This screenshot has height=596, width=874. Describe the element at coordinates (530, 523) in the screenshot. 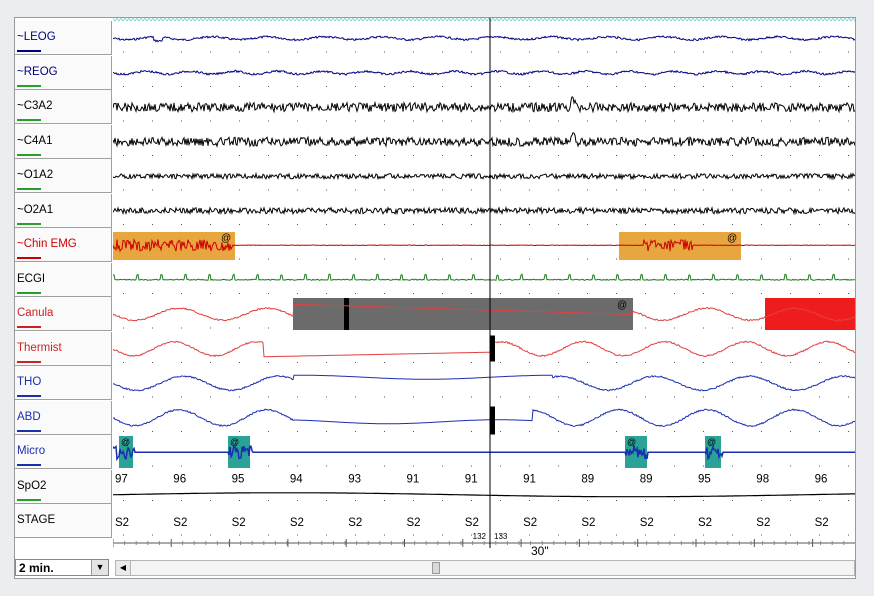

I see `stage-label: S2` at that location.